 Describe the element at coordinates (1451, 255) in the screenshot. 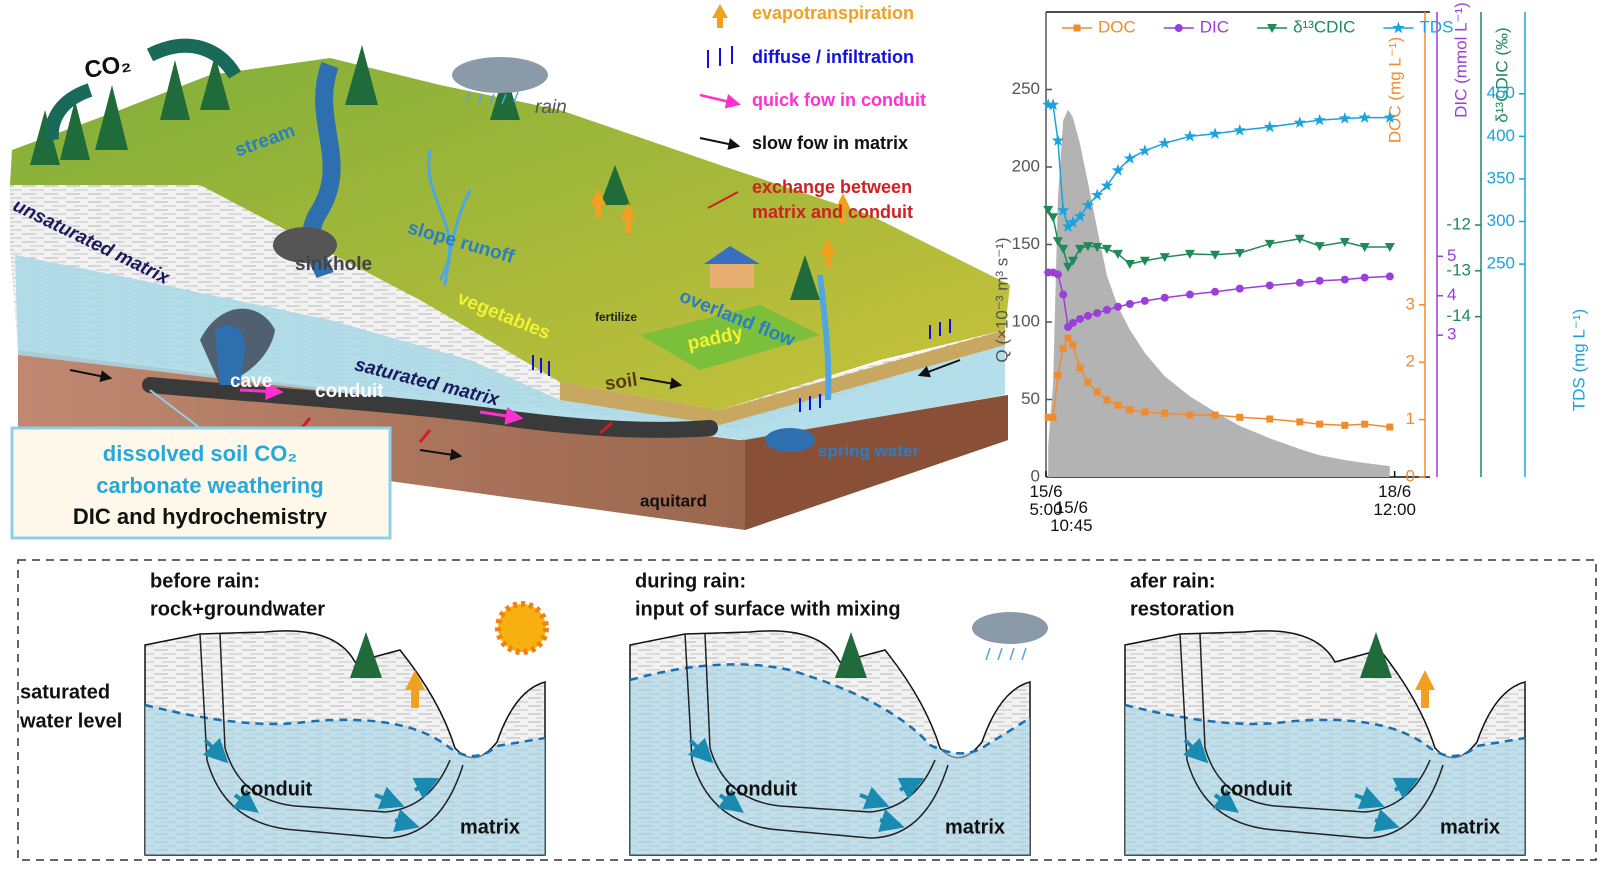

I see `y-tick-label: 5` at that location.